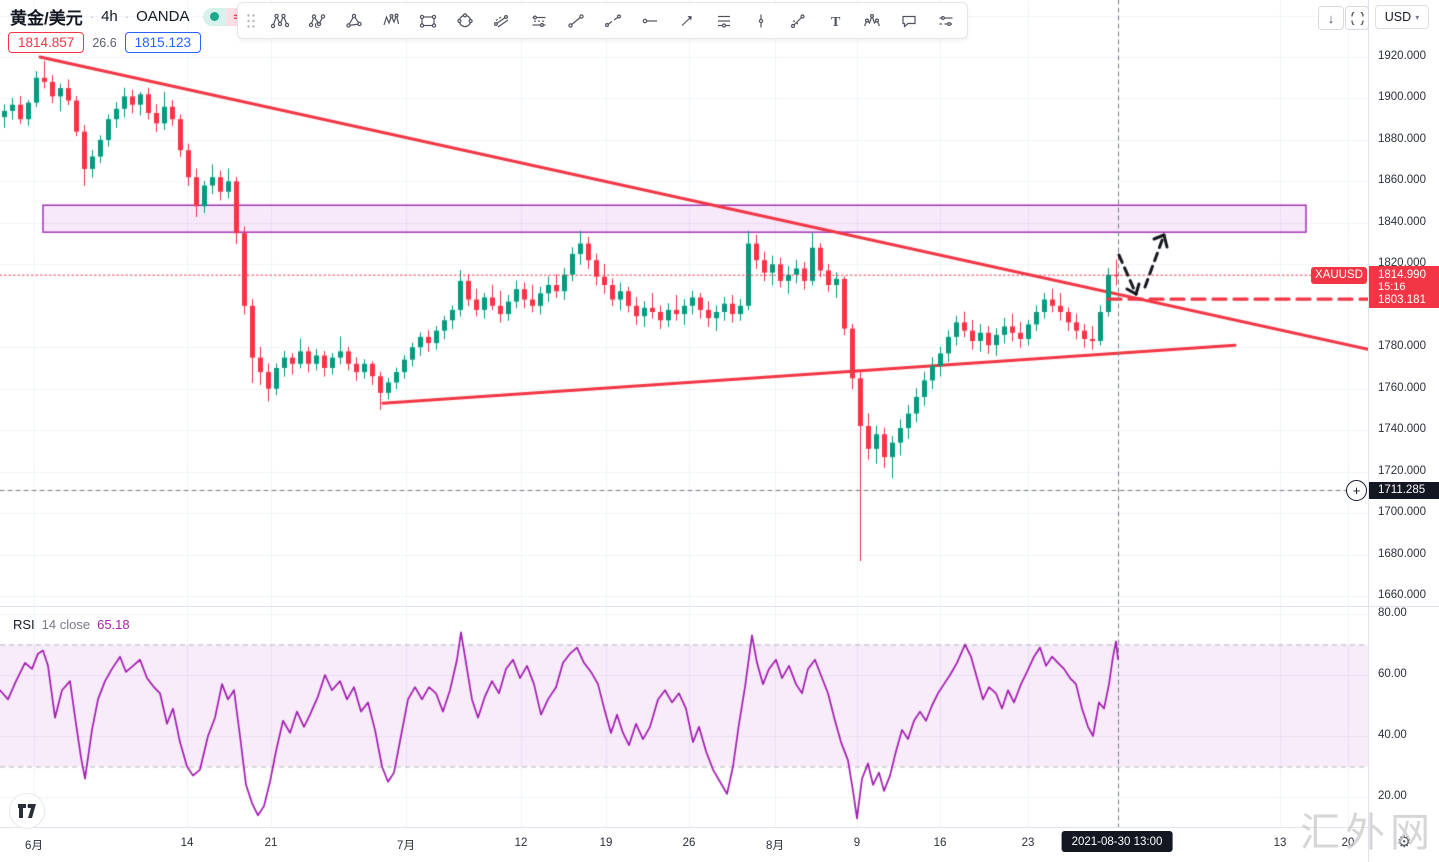 This screenshot has width=1439, height=862. I want to click on exchange-label: OANDA, so click(163, 16).